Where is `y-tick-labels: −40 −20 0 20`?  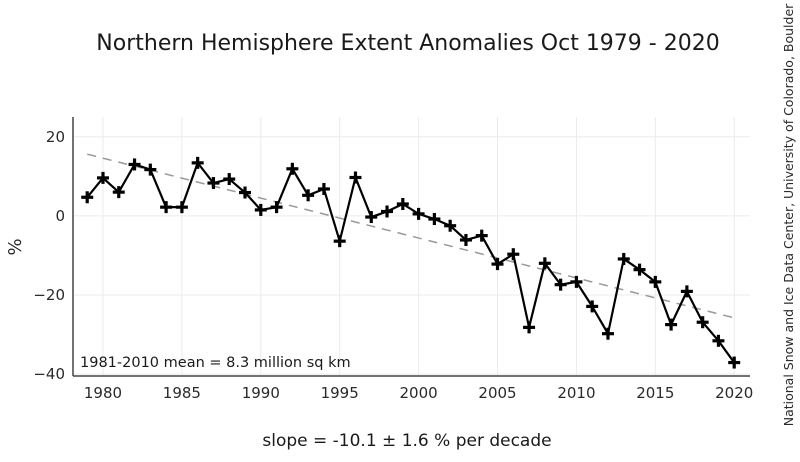 y-tick-labels: −40 −20 0 20 is located at coordinates (49, 255).